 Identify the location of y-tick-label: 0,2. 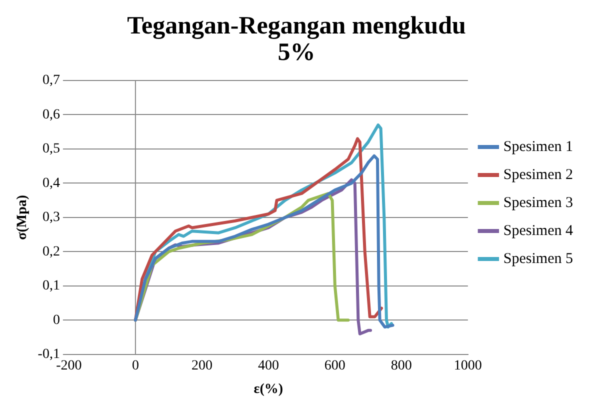
(51, 252).